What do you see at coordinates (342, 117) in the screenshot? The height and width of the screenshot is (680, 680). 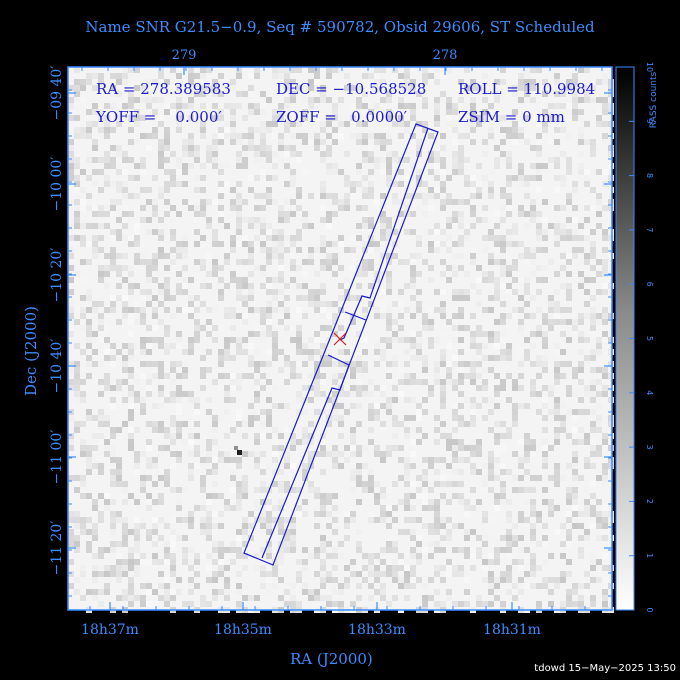 I see `info-zoff: ZOFF = 0.0000′` at bounding box center [342, 117].